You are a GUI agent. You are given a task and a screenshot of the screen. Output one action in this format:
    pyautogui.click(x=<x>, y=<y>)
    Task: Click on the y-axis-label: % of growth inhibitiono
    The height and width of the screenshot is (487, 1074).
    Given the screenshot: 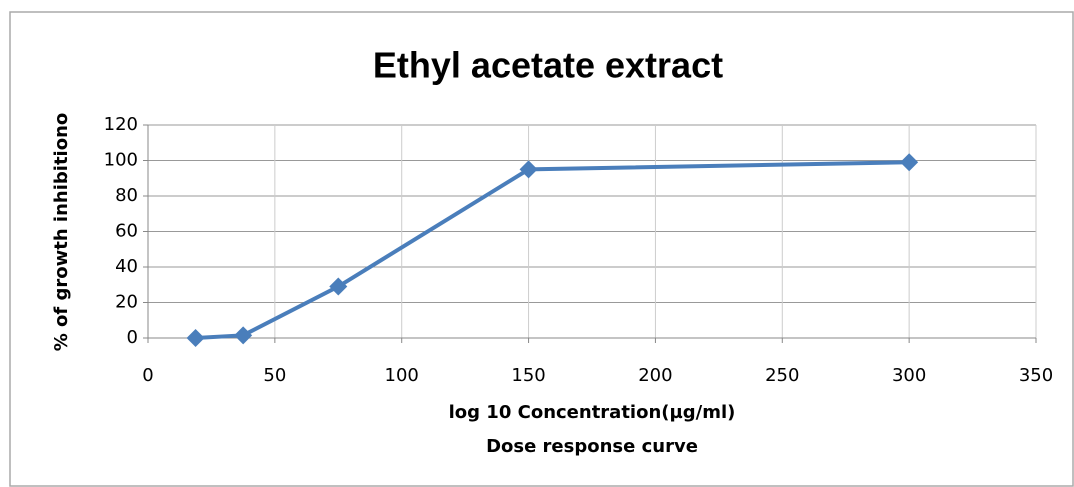 What is the action you would take?
    pyautogui.click(x=61, y=232)
    